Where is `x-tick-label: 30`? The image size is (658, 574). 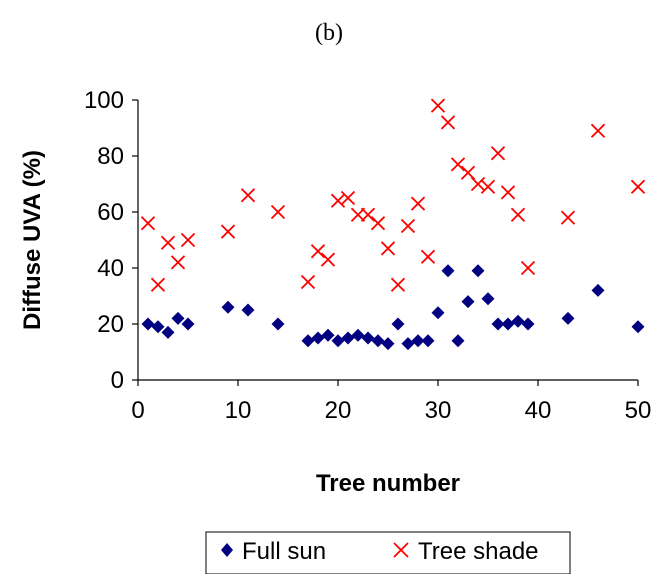
x-tick-label: 30 is located at coordinates (438, 410).